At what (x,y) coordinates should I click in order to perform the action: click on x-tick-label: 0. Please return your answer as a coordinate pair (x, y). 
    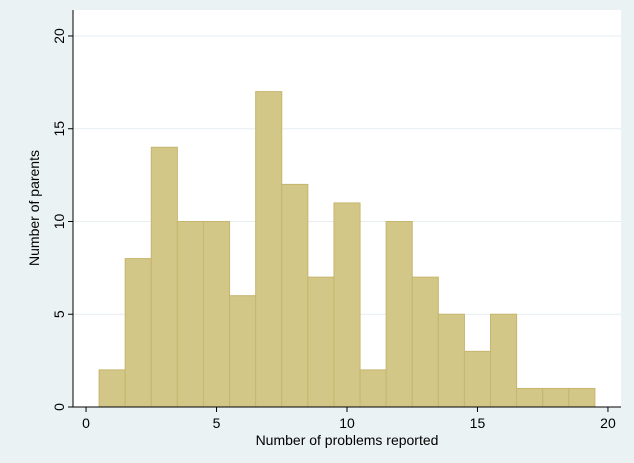
    Looking at the image, I should click on (86, 423).